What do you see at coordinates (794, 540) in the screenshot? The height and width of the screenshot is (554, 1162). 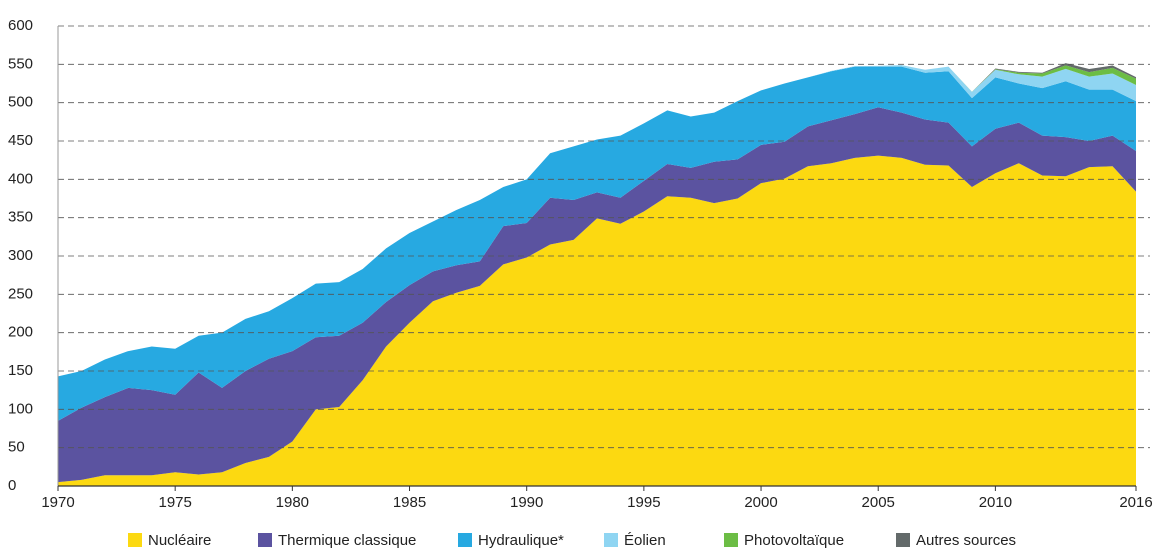 I see `legend-label: Photovoltaïque` at bounding box center [794, 540].